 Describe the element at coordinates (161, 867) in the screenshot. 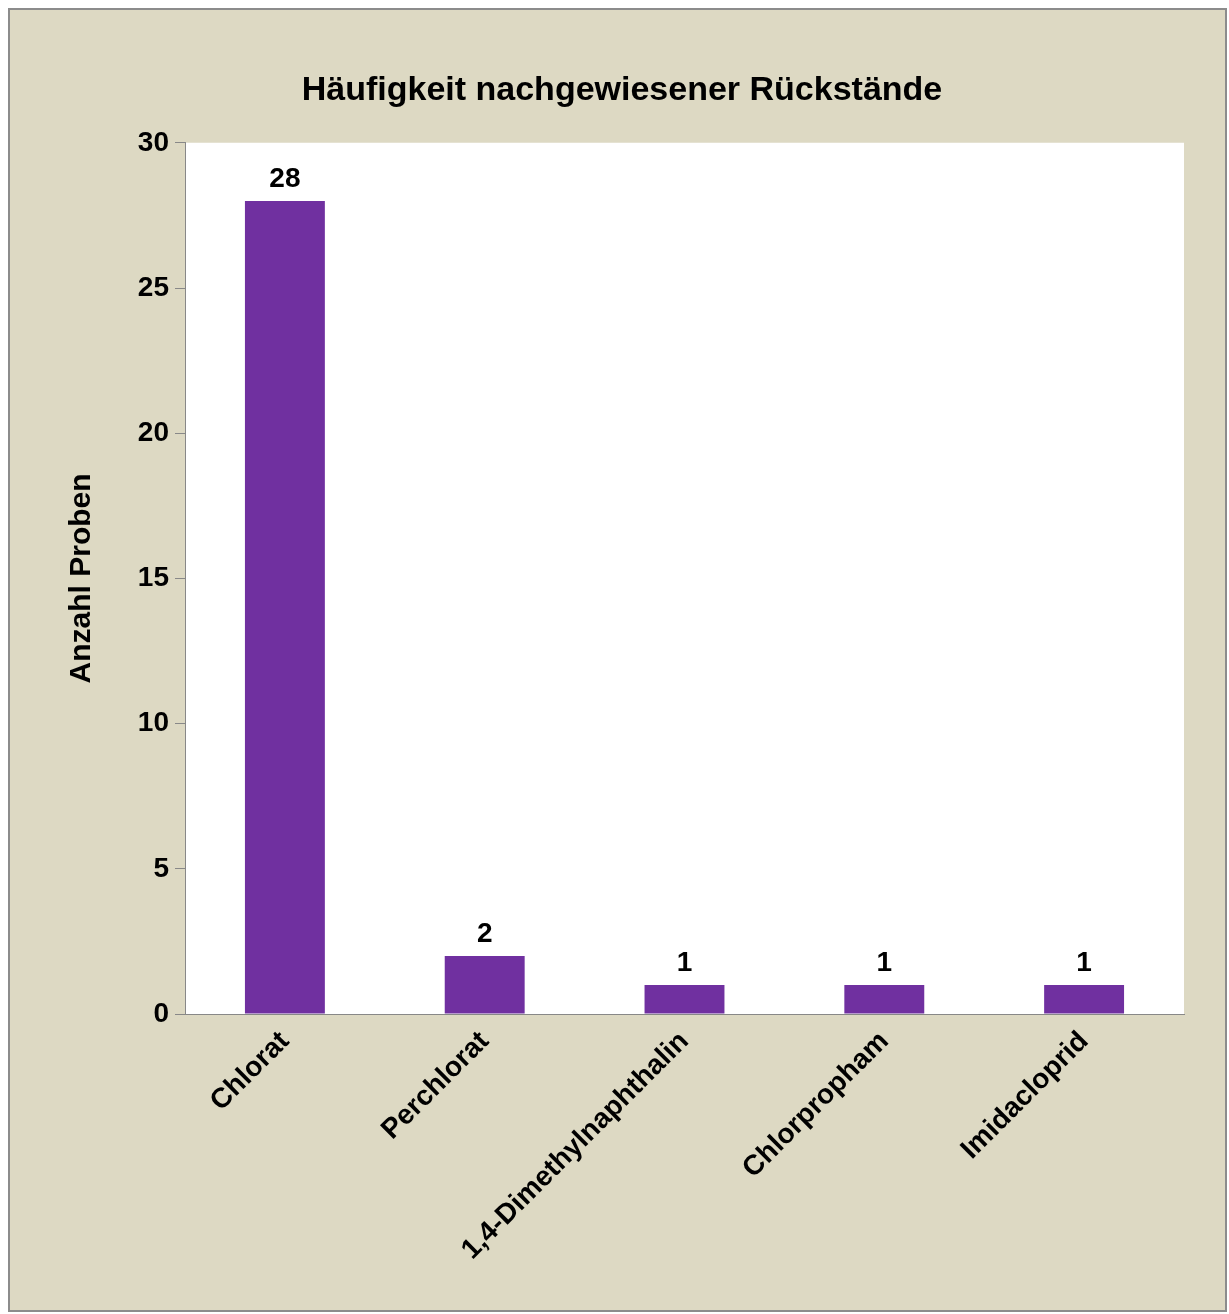

I see `y-tick-label: 5` at that location.